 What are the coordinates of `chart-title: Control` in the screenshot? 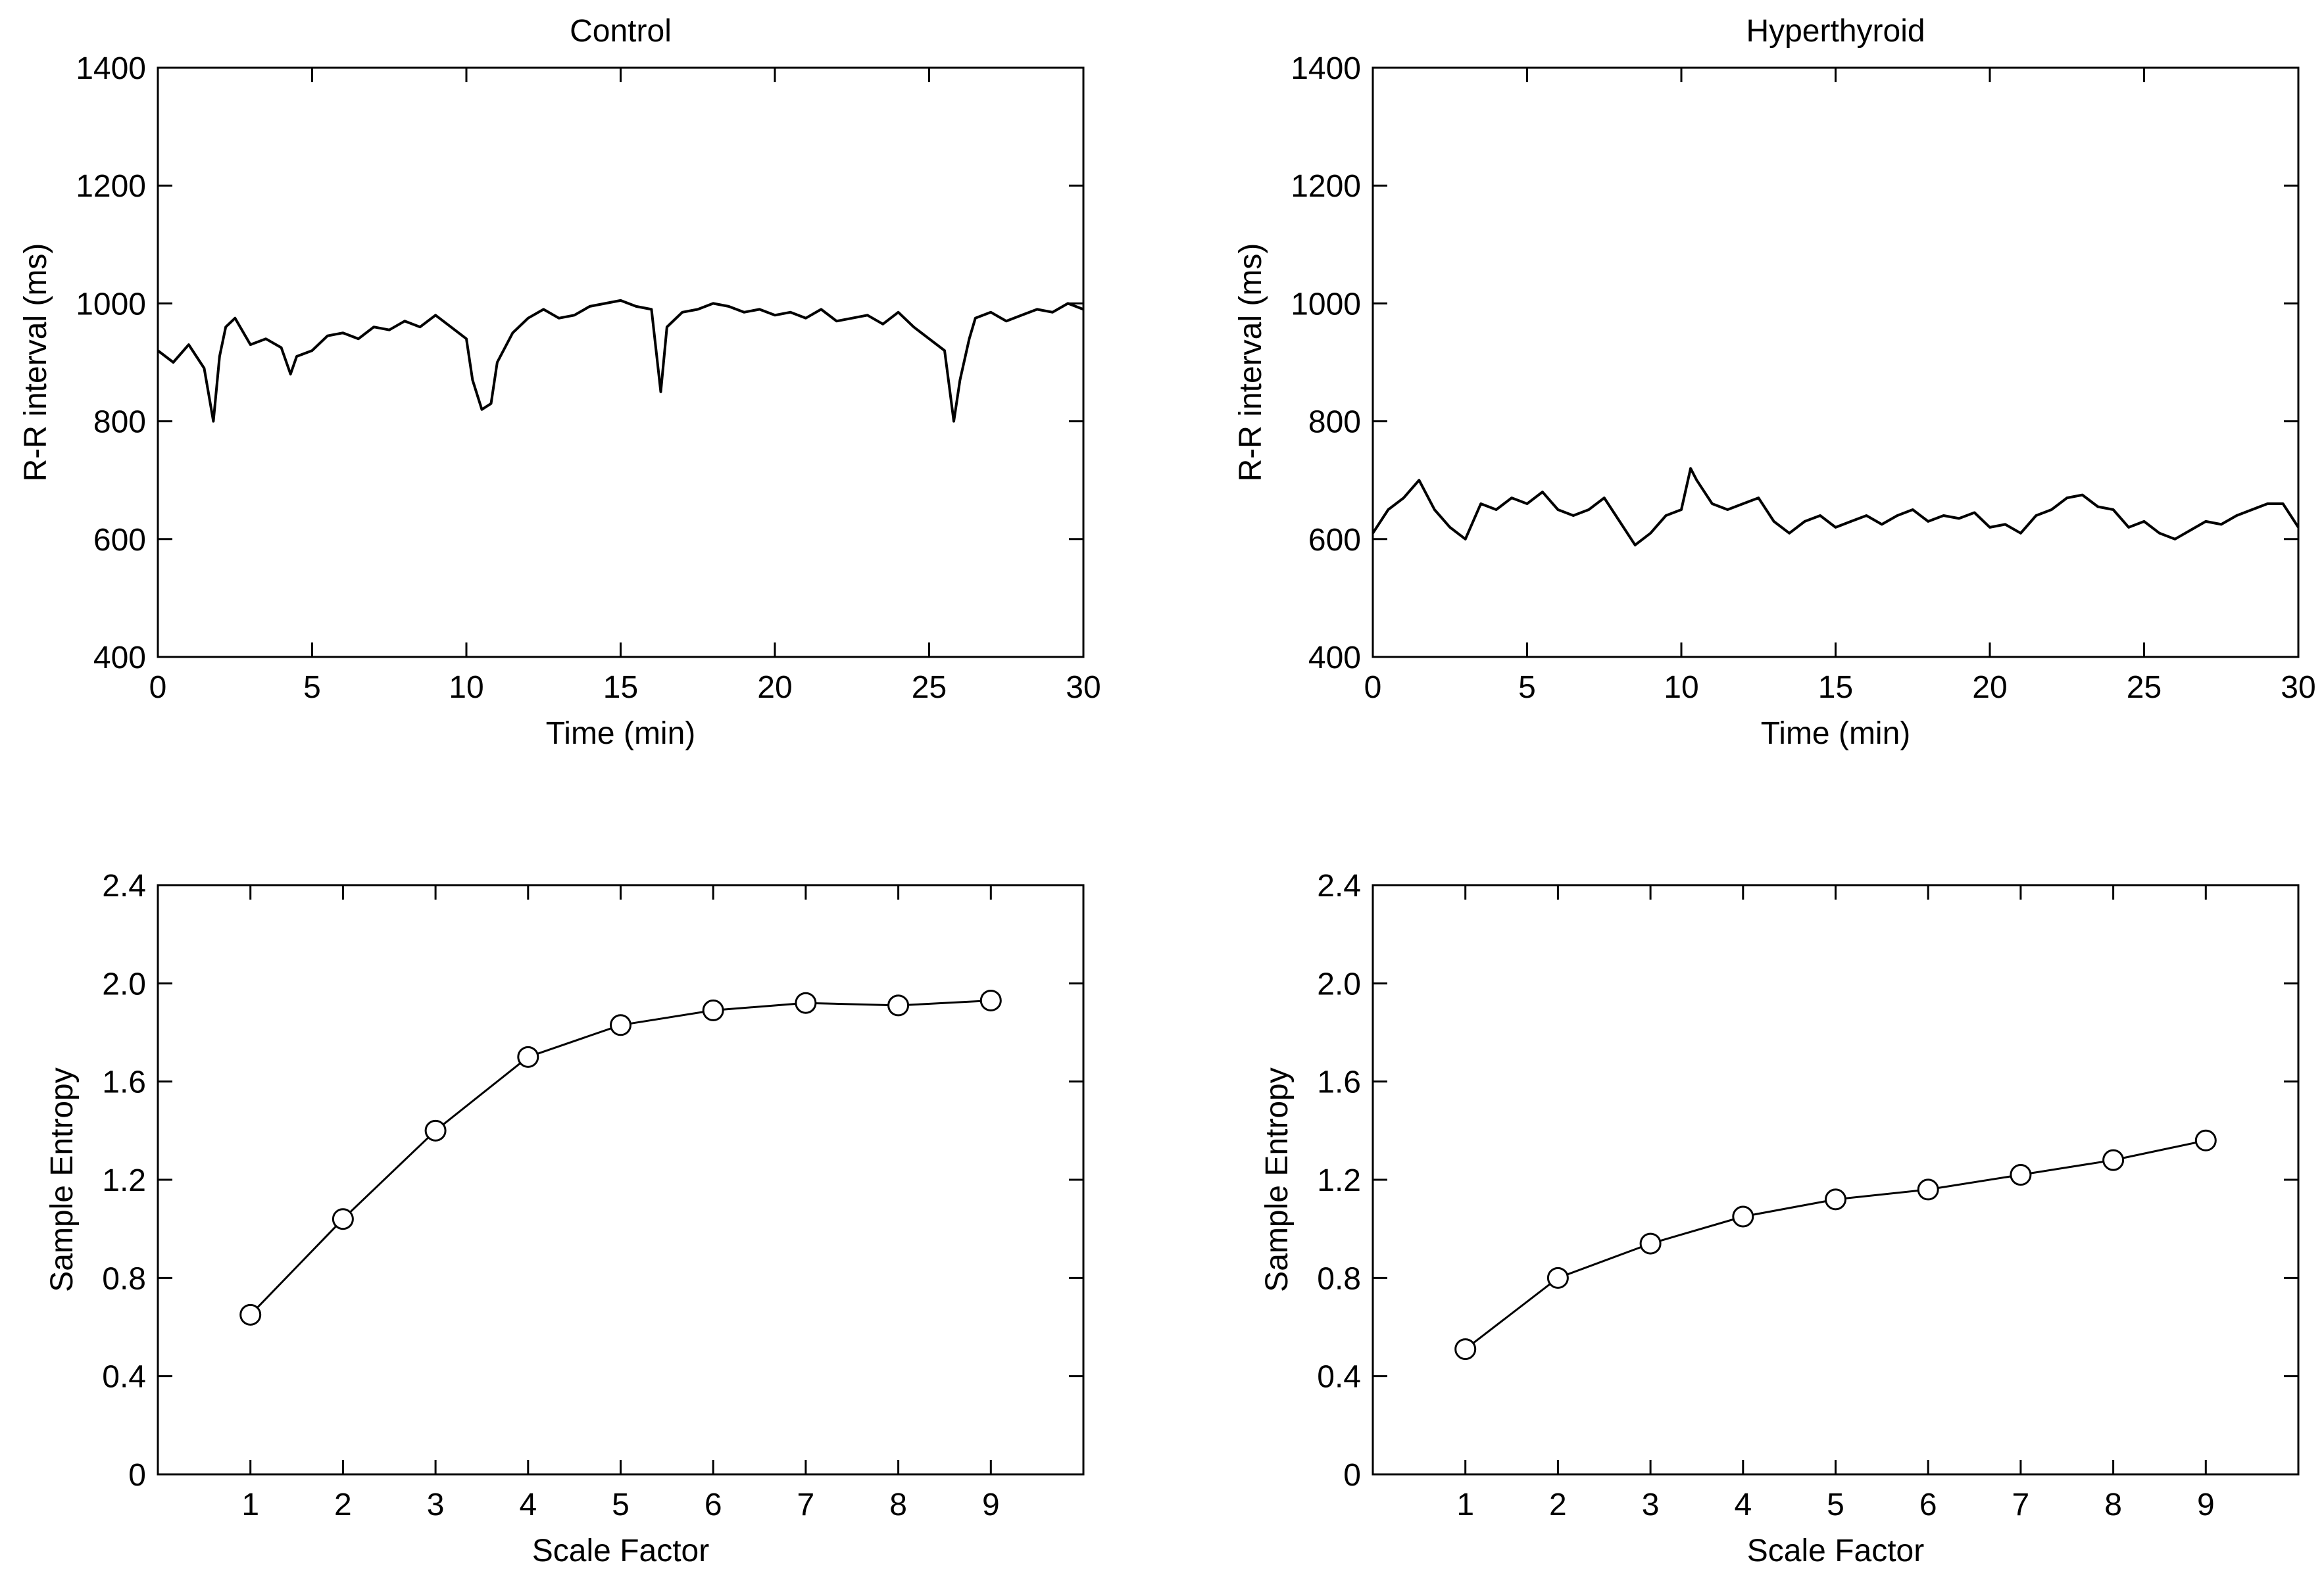 It's located at (621, 32).